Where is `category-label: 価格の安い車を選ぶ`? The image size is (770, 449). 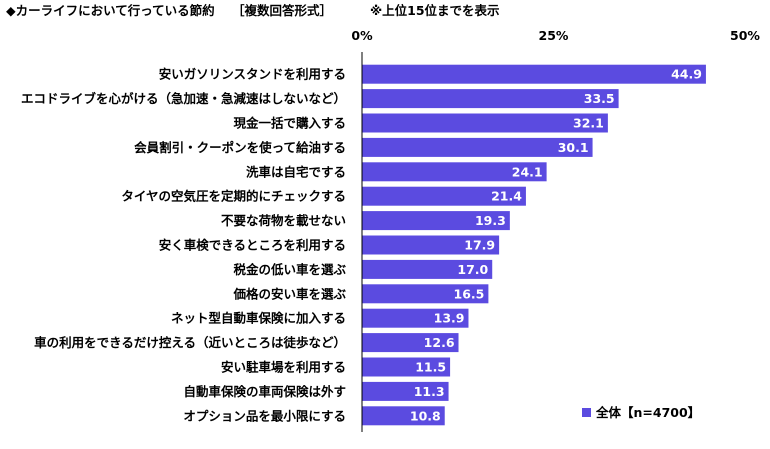 category-label: 価格の安い車を選ぶ is located at coordinates (289, 293).